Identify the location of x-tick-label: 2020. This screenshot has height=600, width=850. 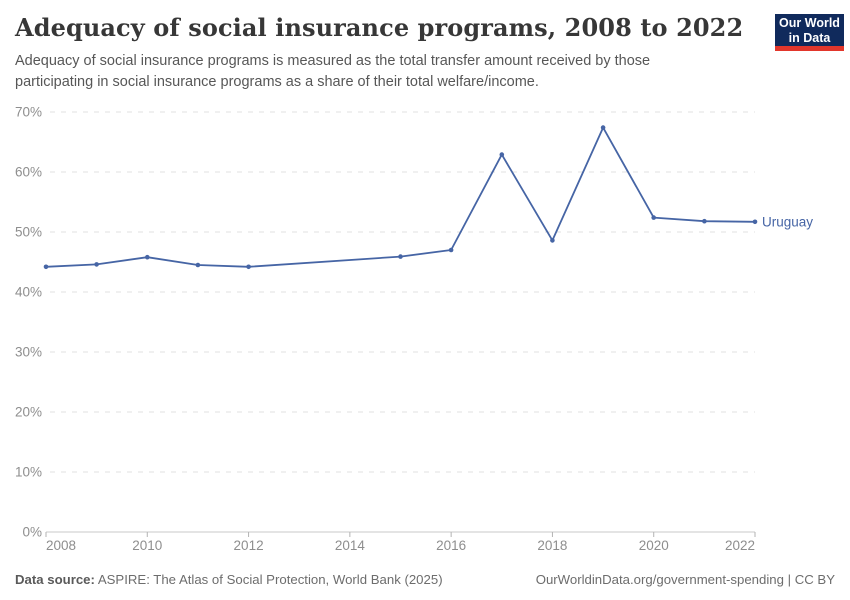
(654, 545).